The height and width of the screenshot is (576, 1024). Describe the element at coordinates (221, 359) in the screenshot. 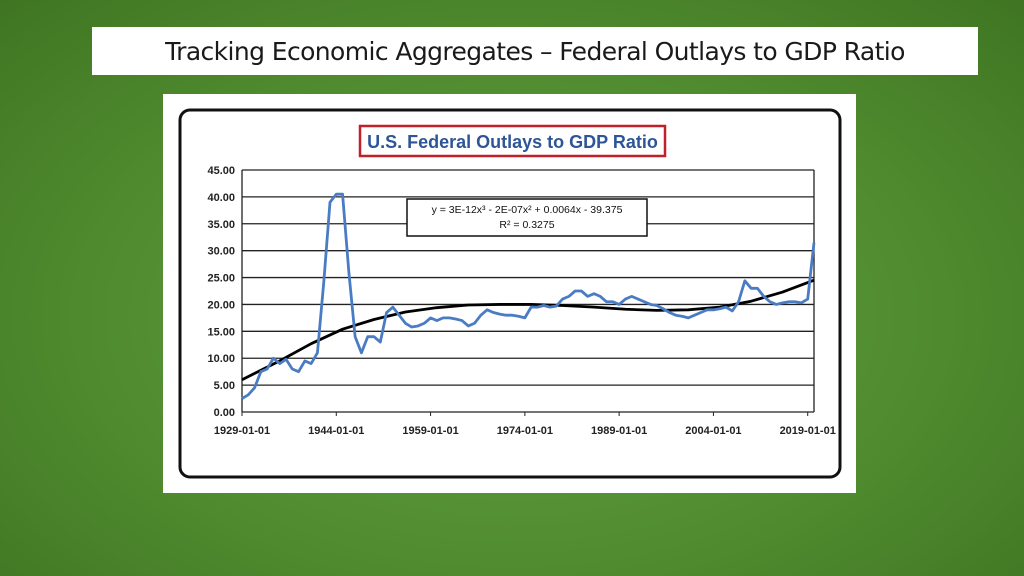

I see `y-tick-label: 10.00` at that location.